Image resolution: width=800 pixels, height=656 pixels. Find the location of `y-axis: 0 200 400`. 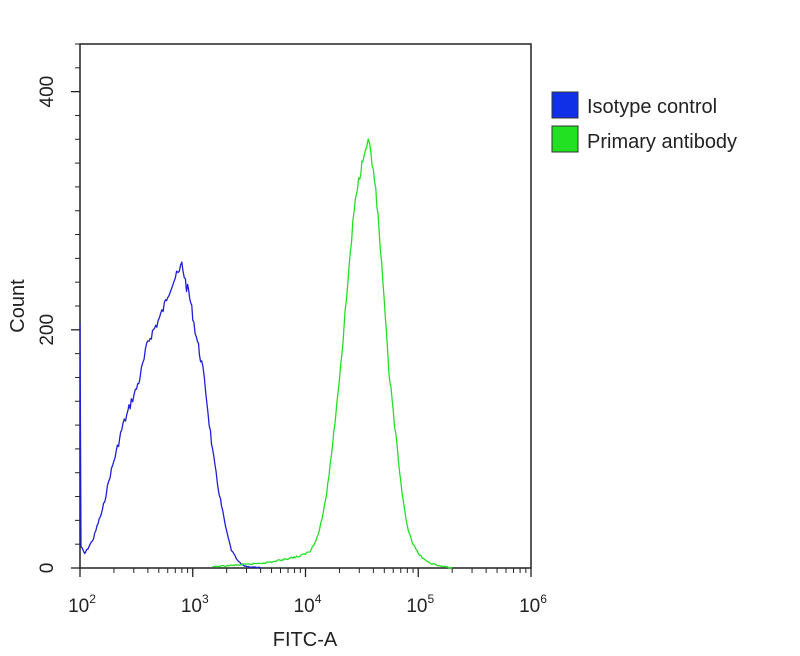

y-axis: 0 200 400 is located at coordinates (58, 308).